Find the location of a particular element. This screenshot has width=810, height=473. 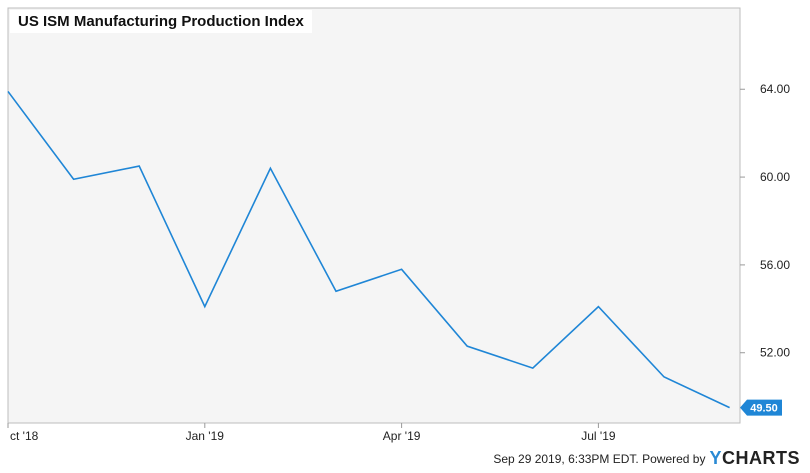

brand-rest: CHARTS is located at coordinates (761, 458).